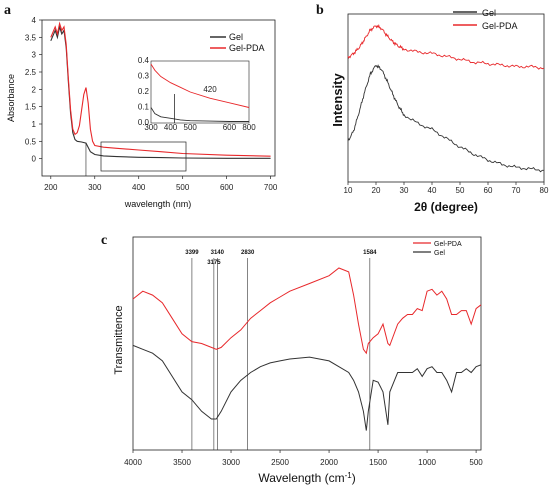 This screenshot has height=490, width=550. Describe the element at coordinates (11, 98) in the screenshot. I see `panel-a-y-axis-label: Absorbance` at that location.